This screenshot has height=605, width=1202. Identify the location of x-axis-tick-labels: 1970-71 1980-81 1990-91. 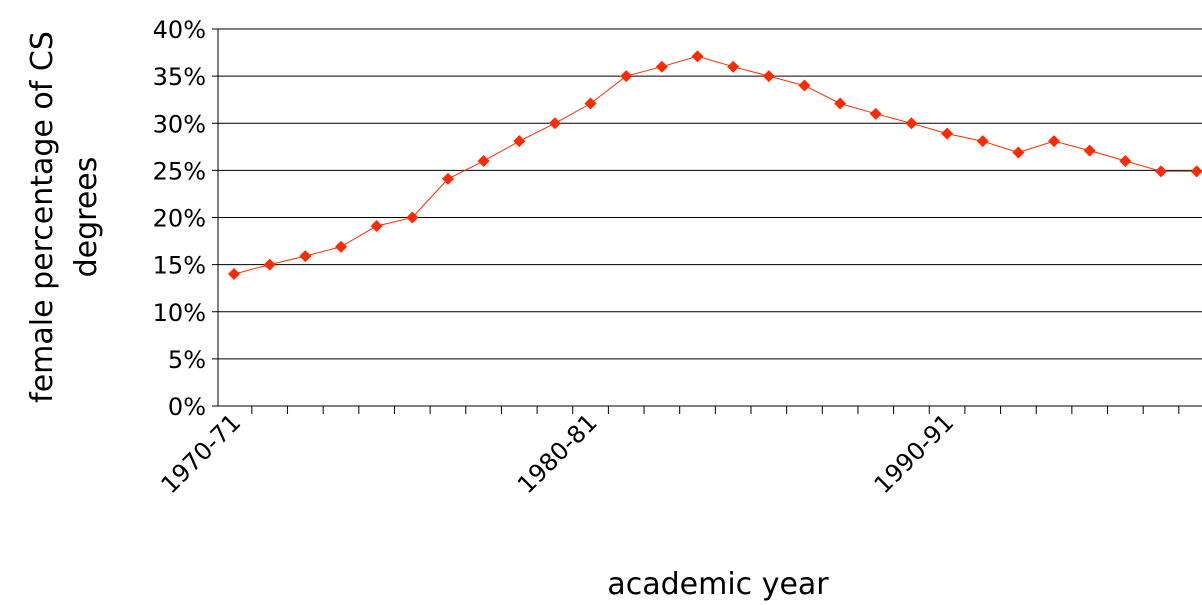
(558, 453).